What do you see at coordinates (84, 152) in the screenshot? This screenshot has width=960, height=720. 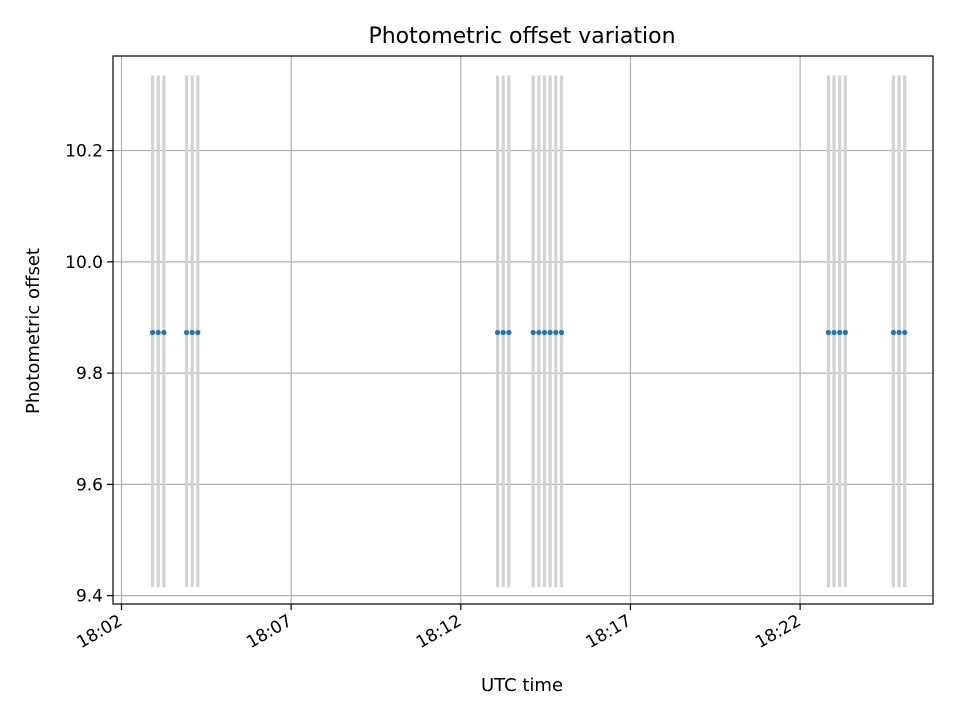 I see `y-tick-label: 10.2` at bounding box center [84, 152].